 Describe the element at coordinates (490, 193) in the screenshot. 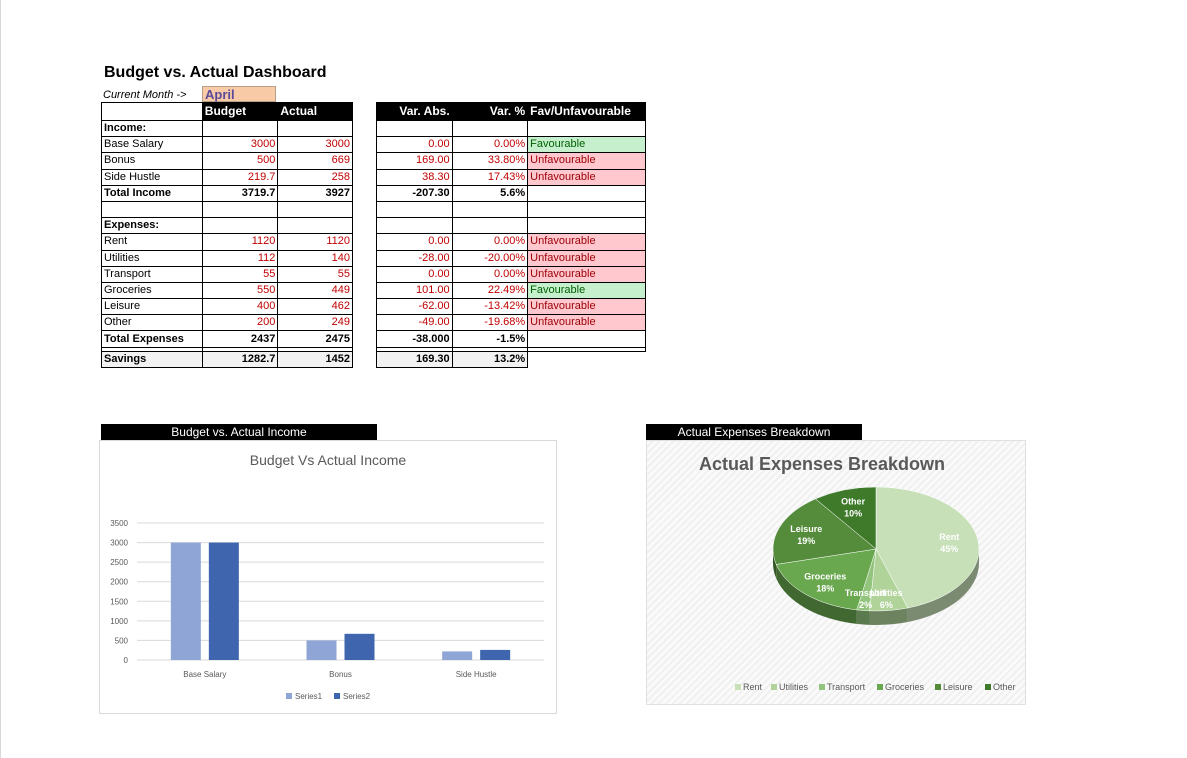

I see `var-pct-cell: 5.6%` at that location.